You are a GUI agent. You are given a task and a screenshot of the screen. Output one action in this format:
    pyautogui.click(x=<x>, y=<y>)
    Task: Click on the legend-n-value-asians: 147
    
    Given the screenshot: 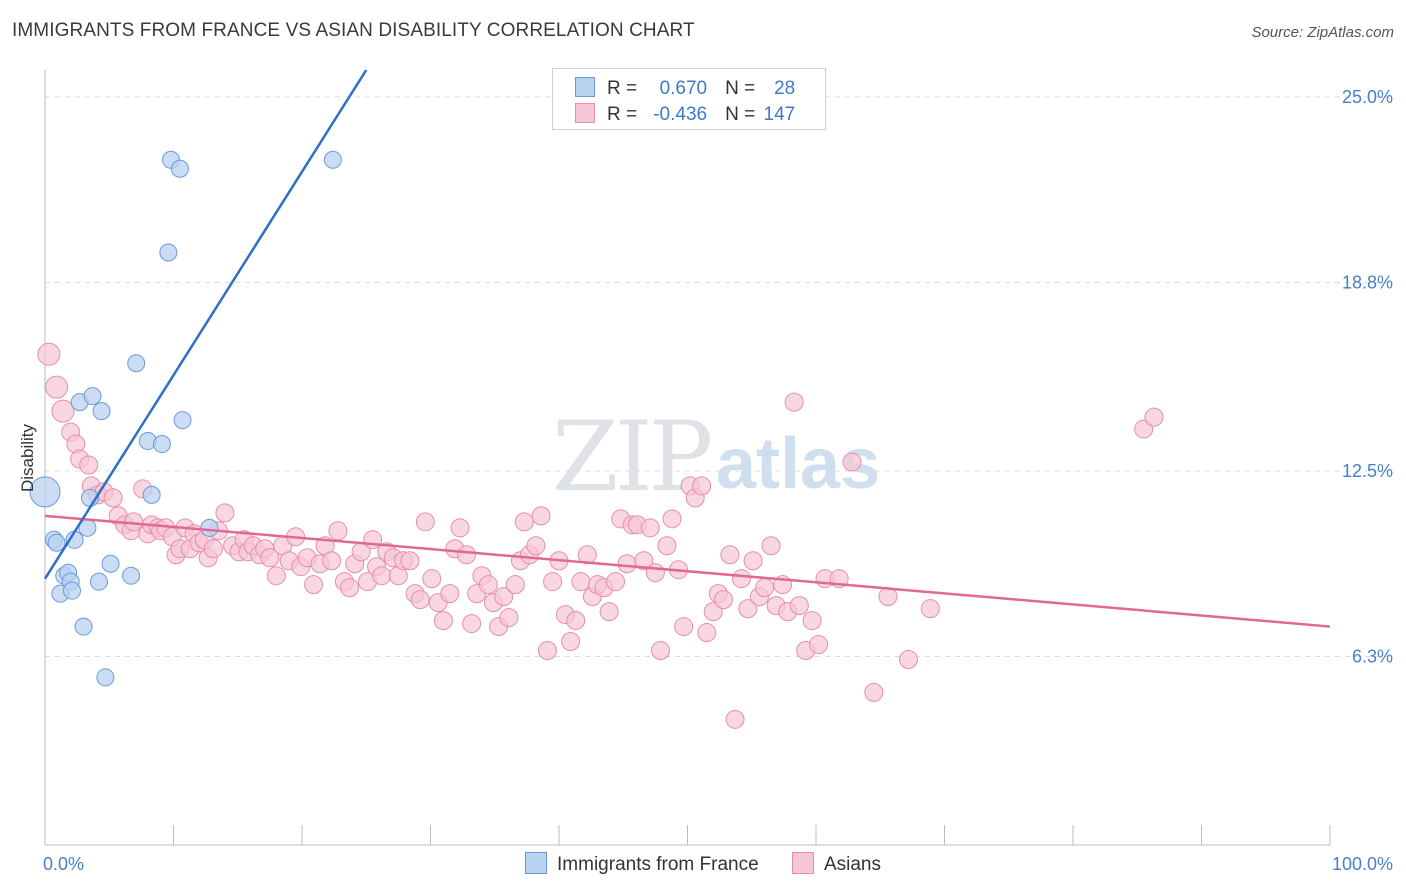 What is the action you would take?
    pyautogui.click(x=779, y=114)
    